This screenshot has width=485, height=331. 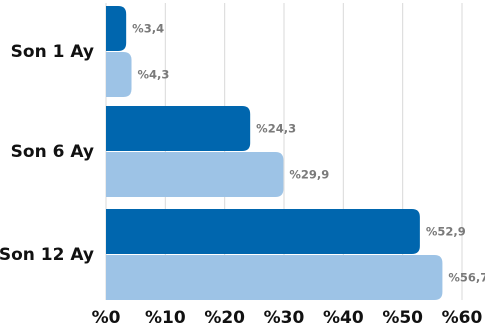 What do you see at coordinates (52, 52) in the screenshot?
I see `category-label: Son 1 Ay` at bounding box center [52, 52].